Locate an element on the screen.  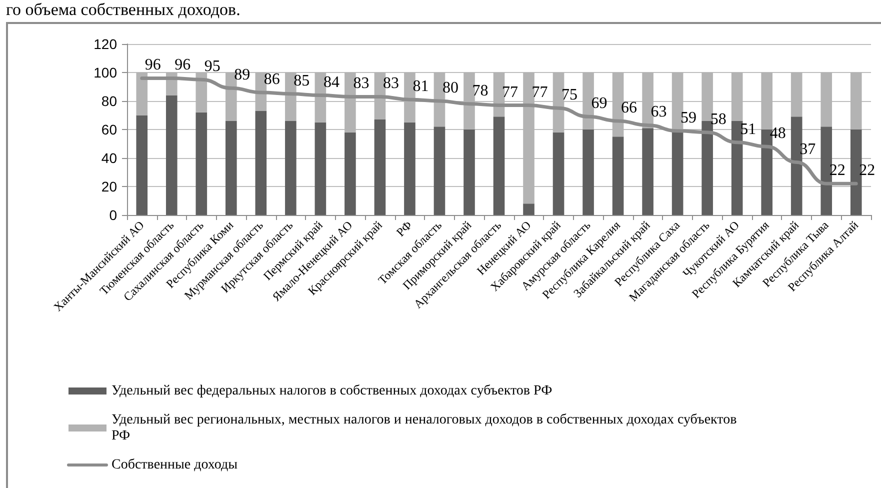
data-label: 78 is located at coordinates (480, 91).